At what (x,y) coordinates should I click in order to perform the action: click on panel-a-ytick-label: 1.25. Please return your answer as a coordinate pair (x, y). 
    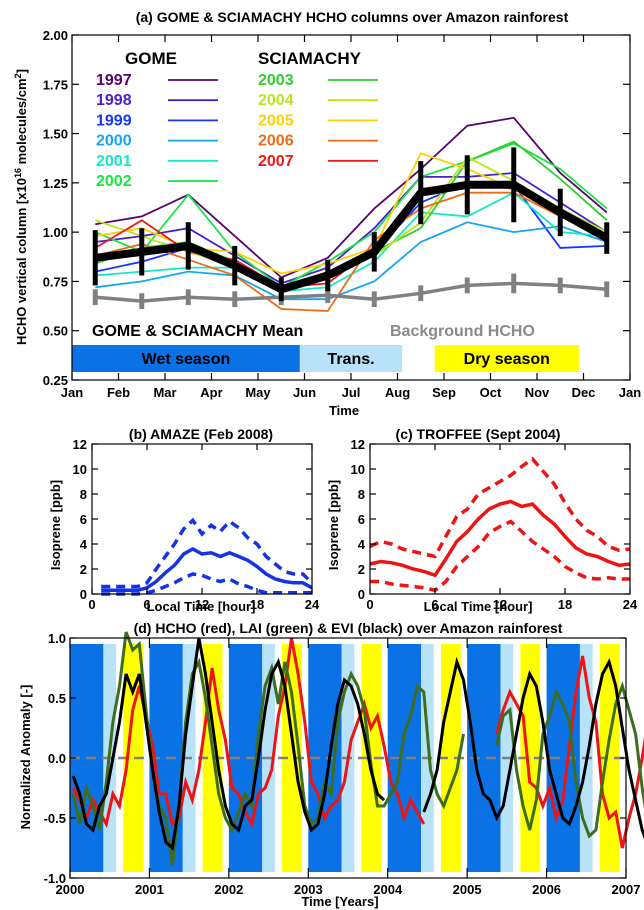
    Looking at the image, I should click on (55, 183).